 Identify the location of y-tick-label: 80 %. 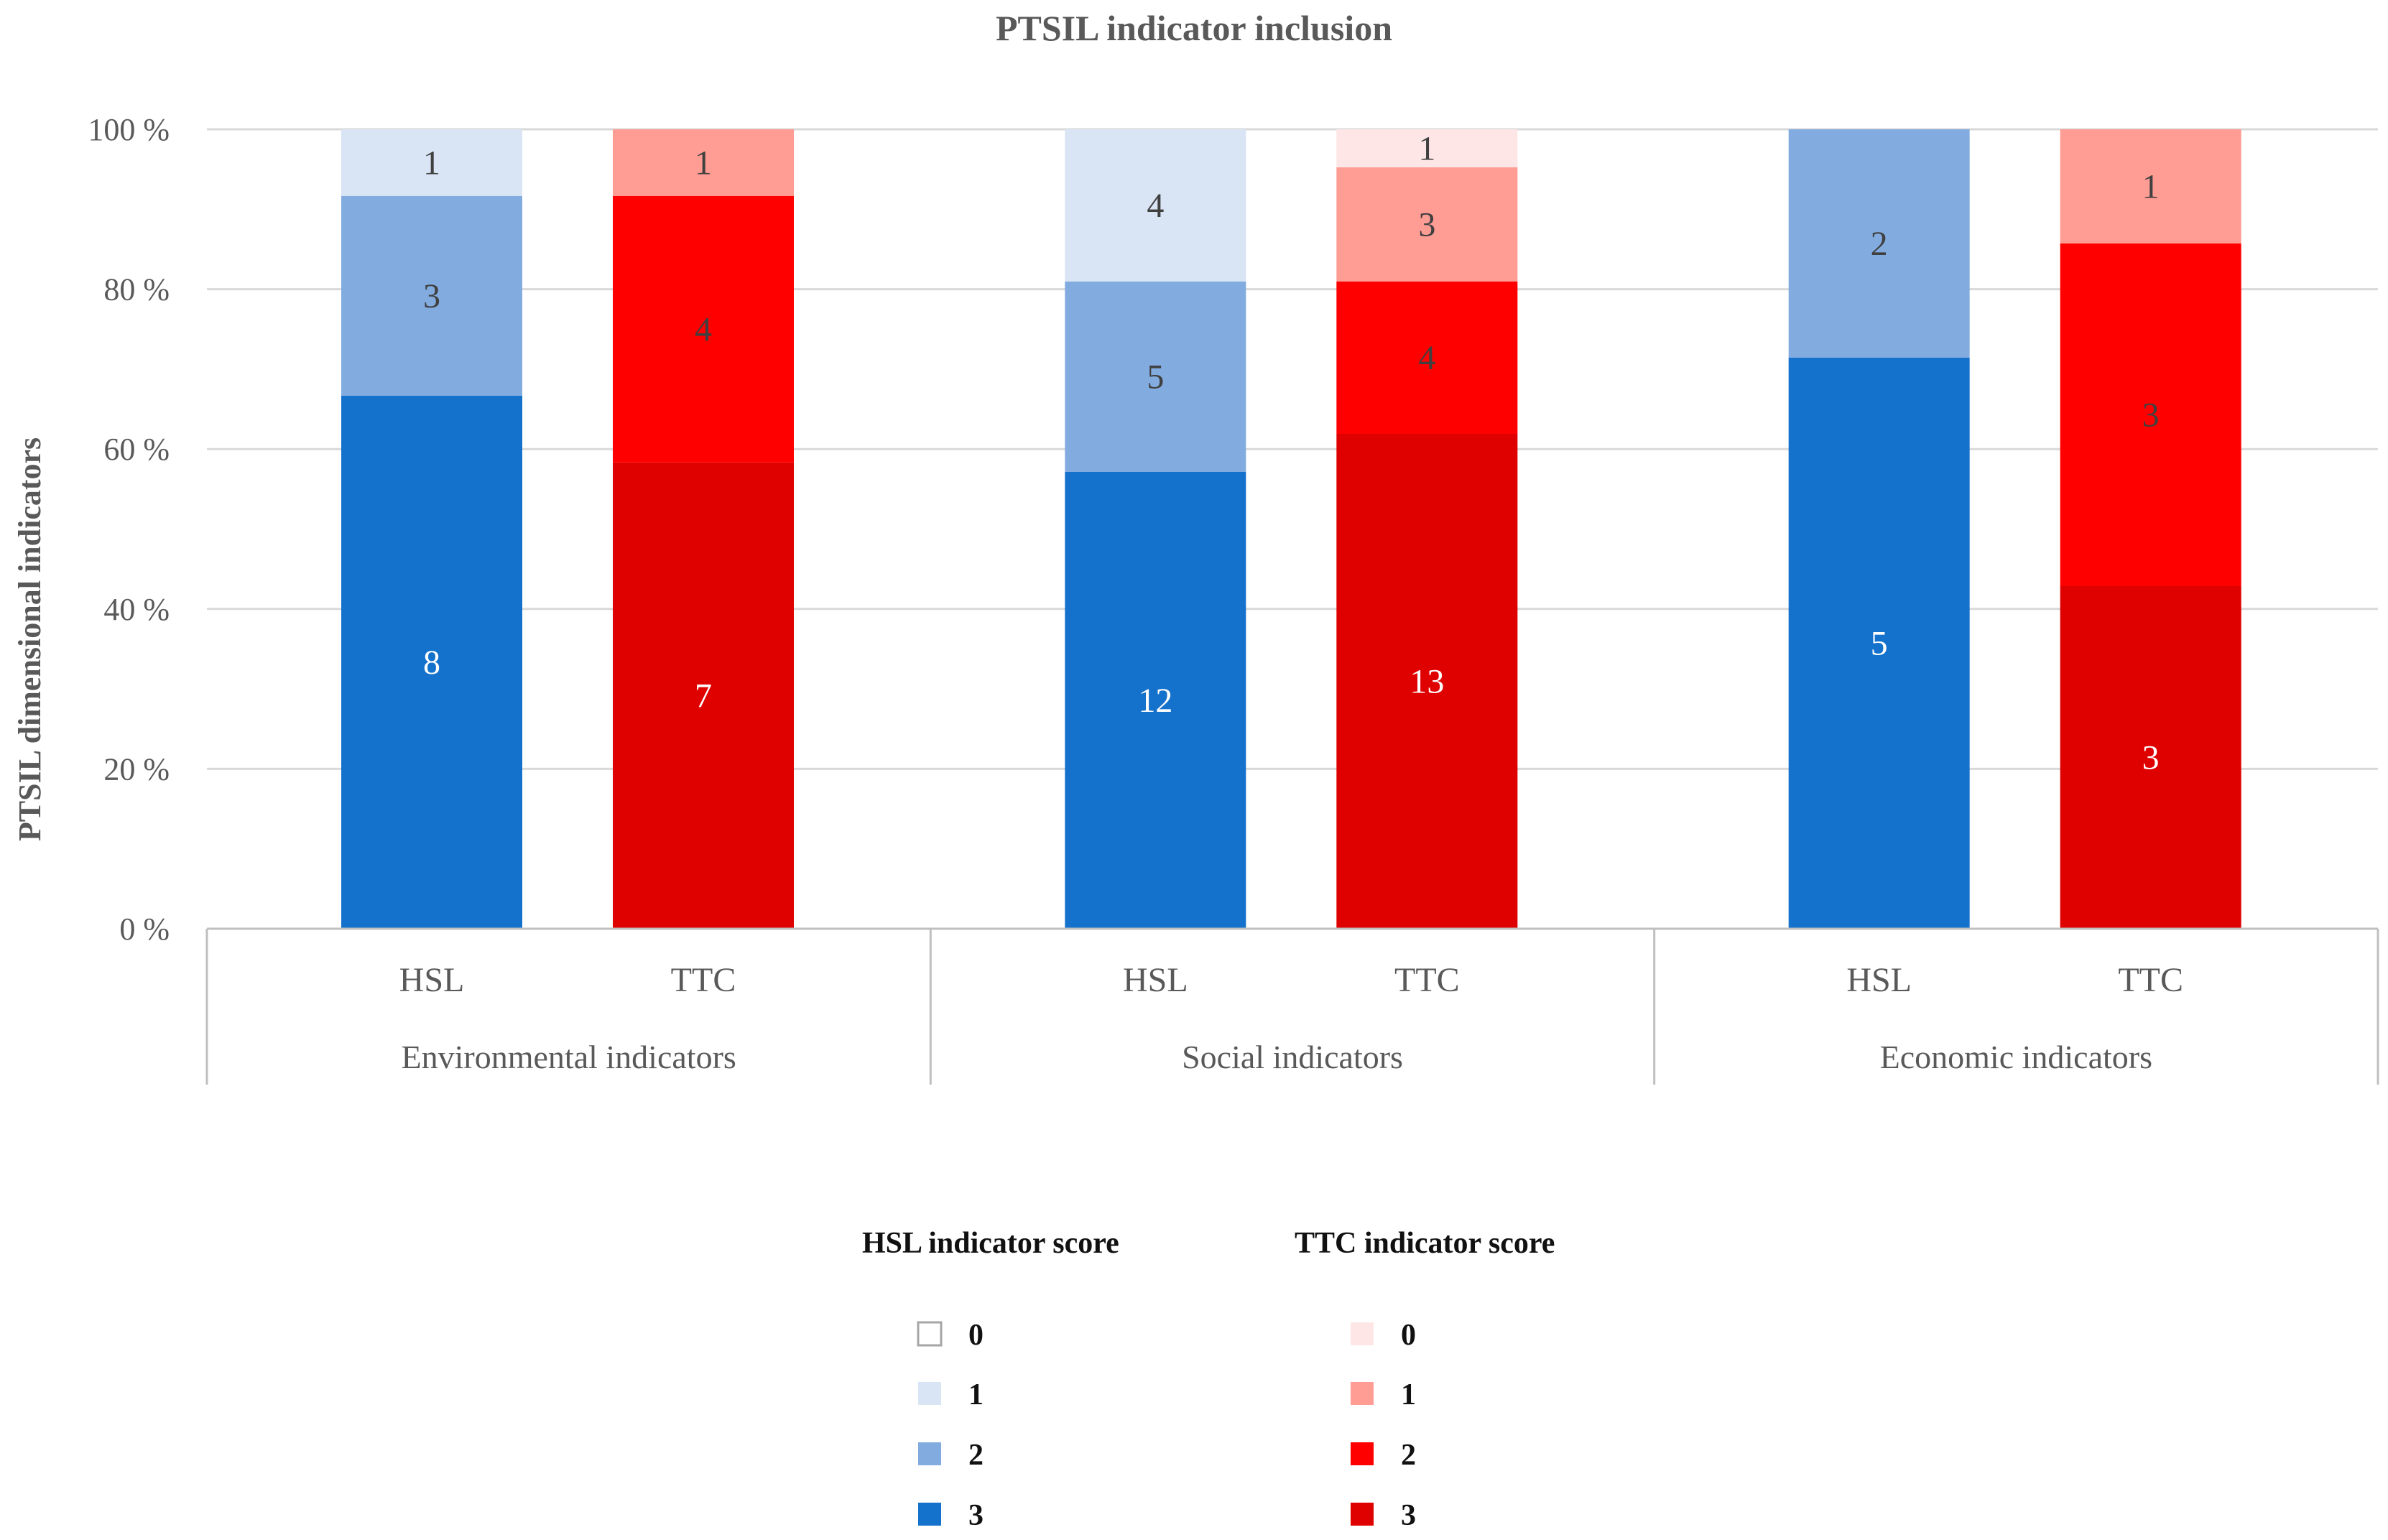
(136, 289).